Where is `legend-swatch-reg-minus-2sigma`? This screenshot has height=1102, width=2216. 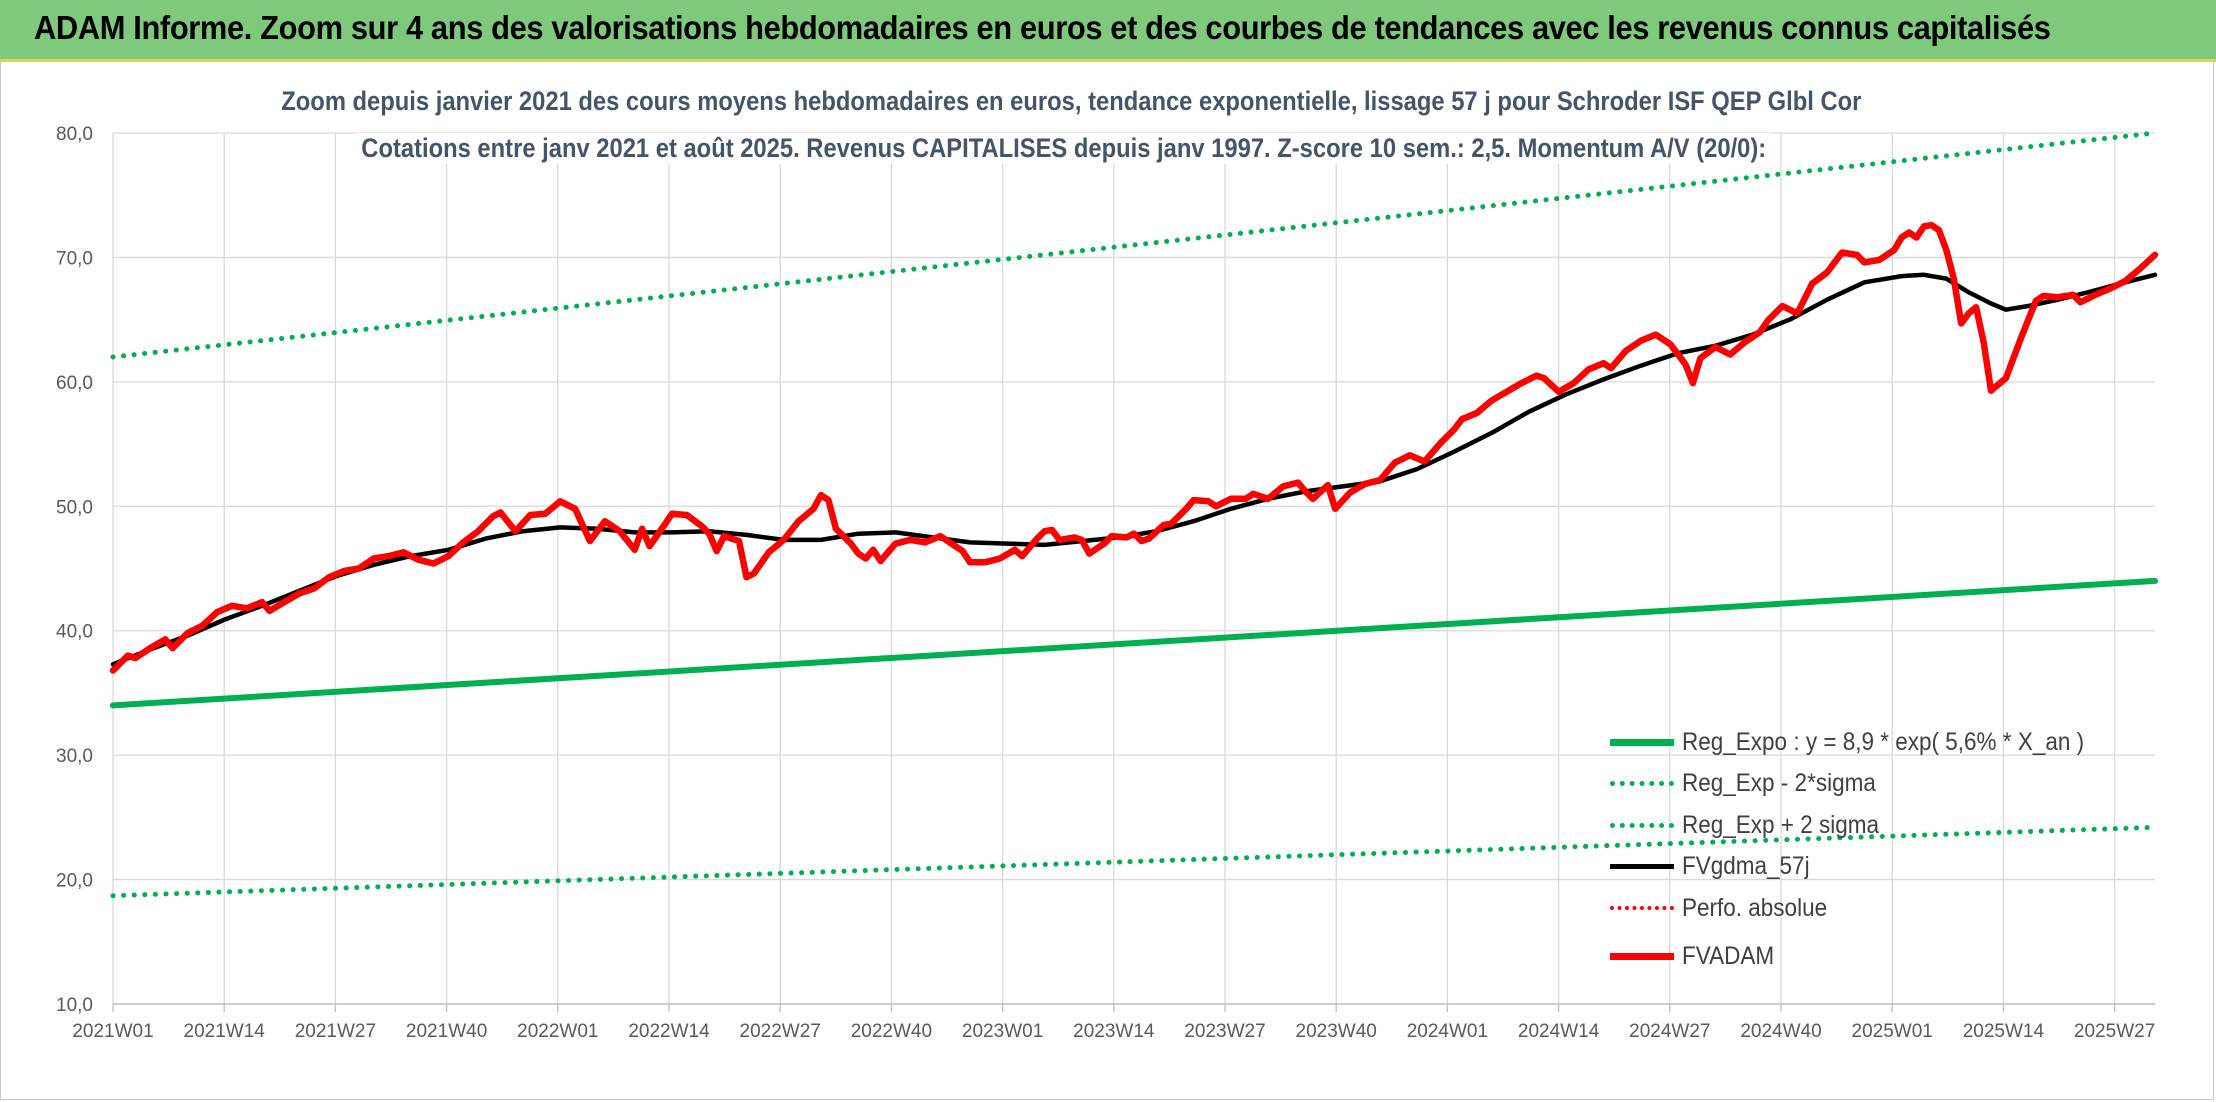 legend-swatch-reg-minus-2sigma is located at coordinates (1642, 783).